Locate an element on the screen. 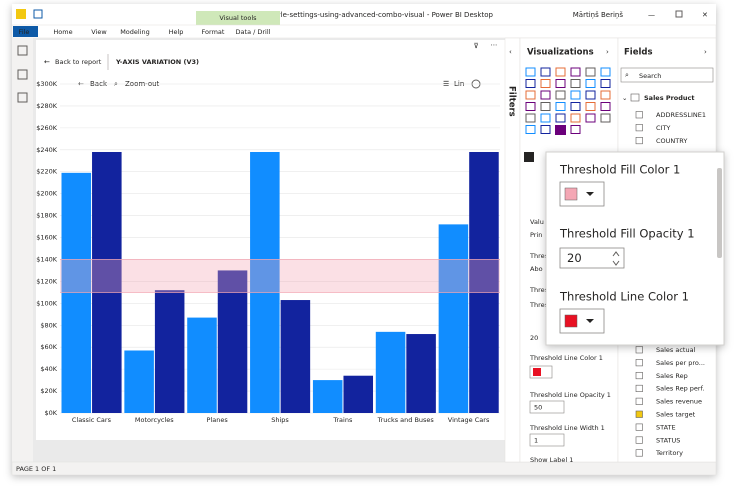 Image resolution: width=750 pixels, height=500 pixels. collapse-arrow: ‹ is located at coordinates (510, 52).